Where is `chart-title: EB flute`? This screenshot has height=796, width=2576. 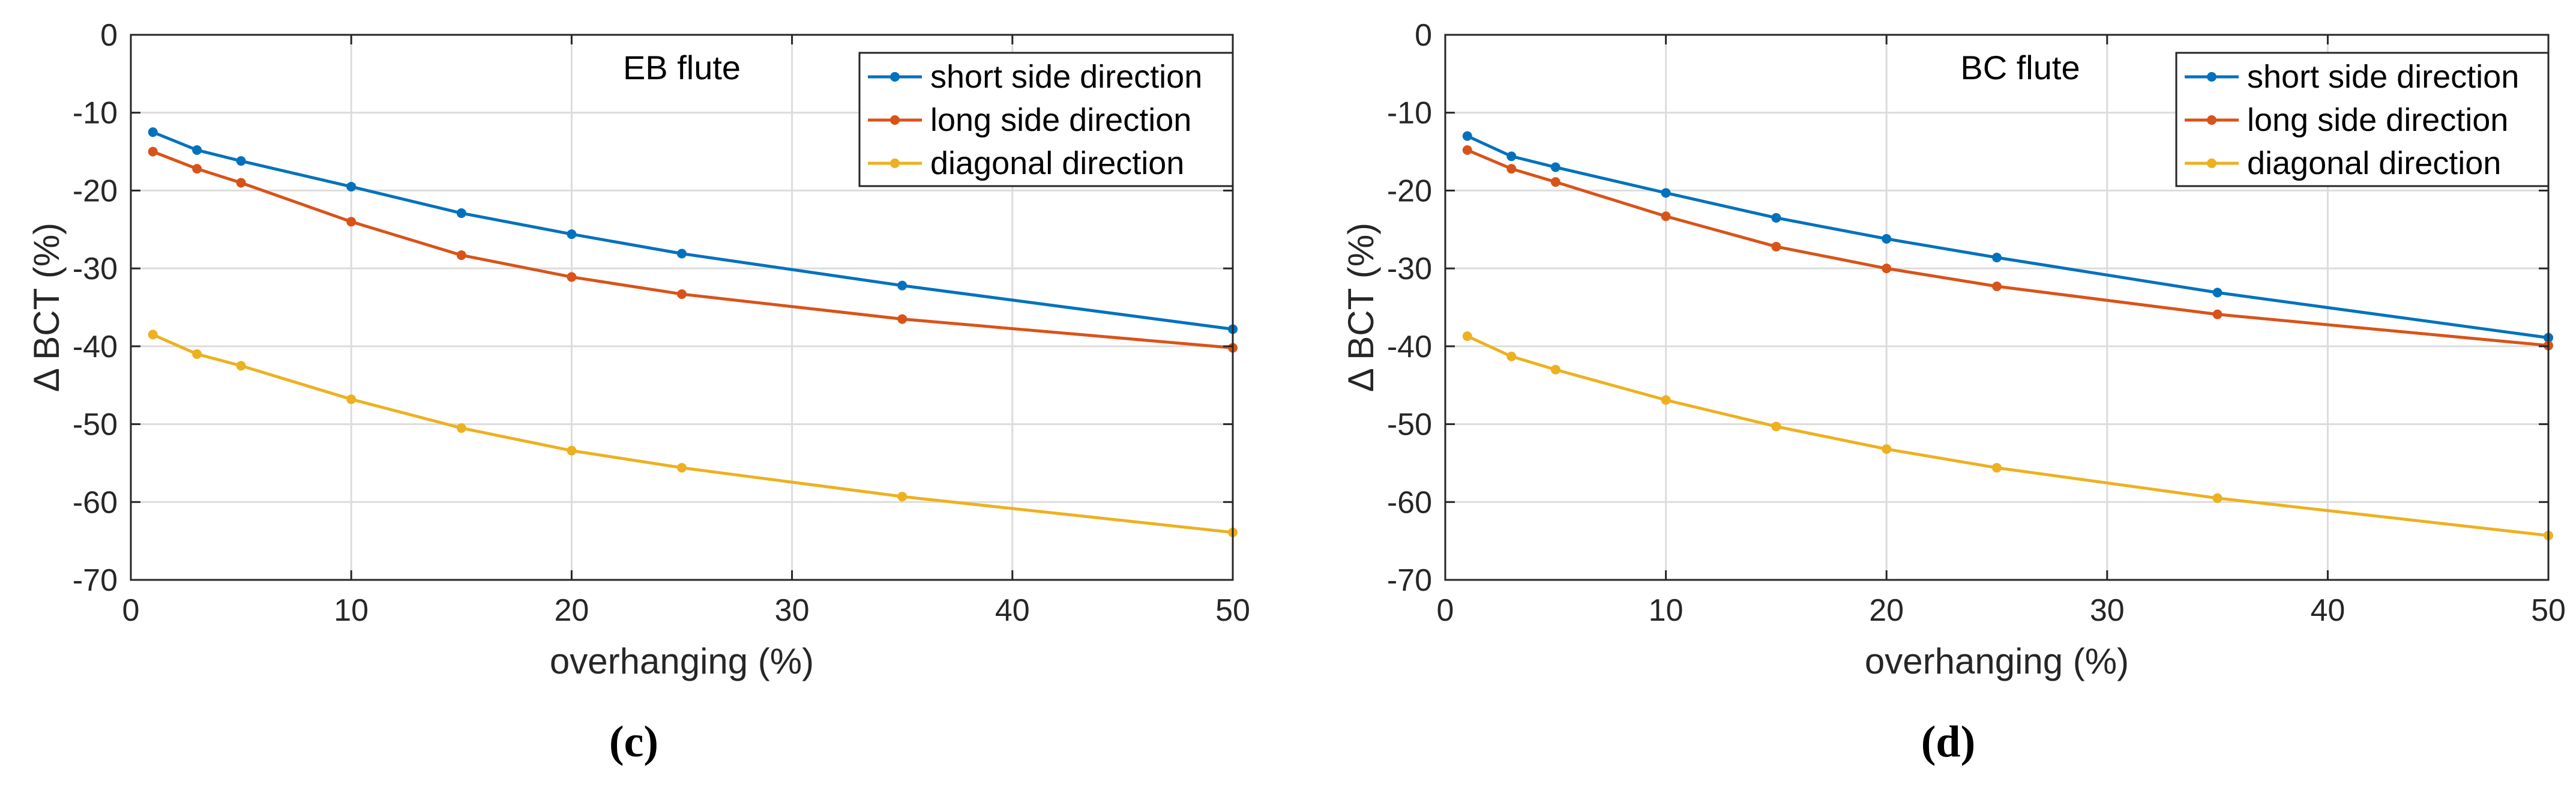 chart-title: EB flute is located at coordinates (682, 67).